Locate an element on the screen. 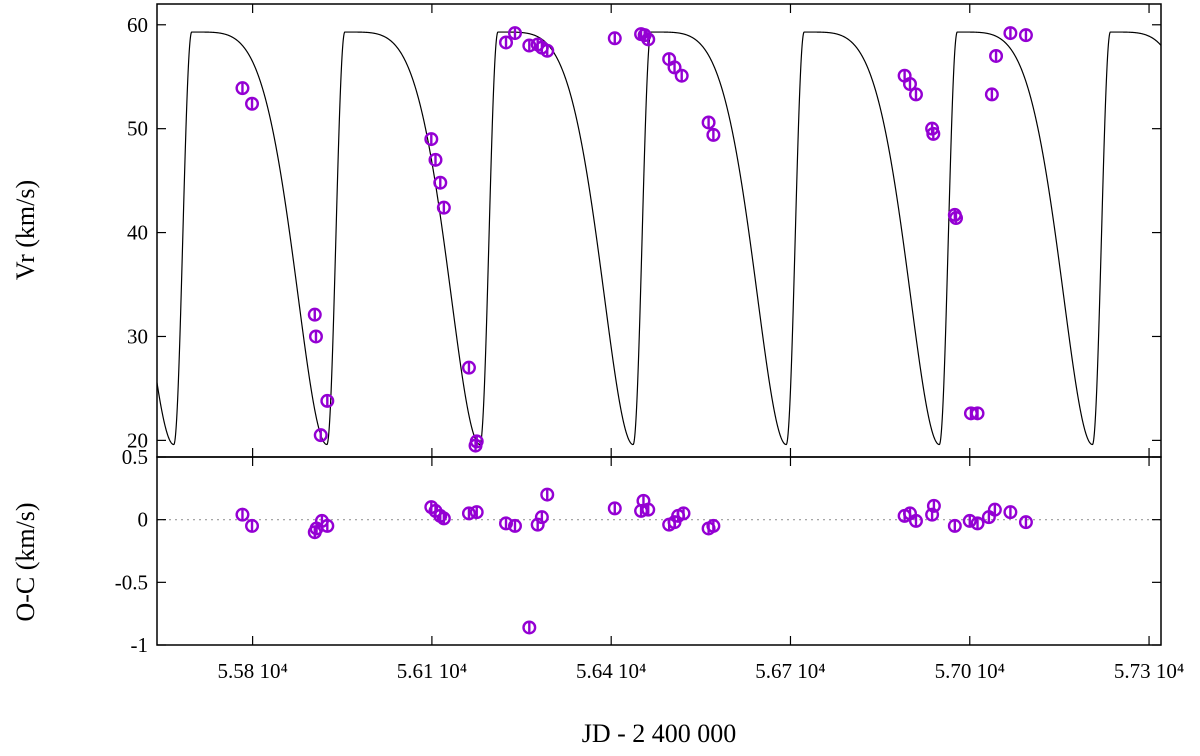 The width and height of the screenshot is (1200, 756). residual-y-tick-label-0: -1 is located at coordinates (140, 645).